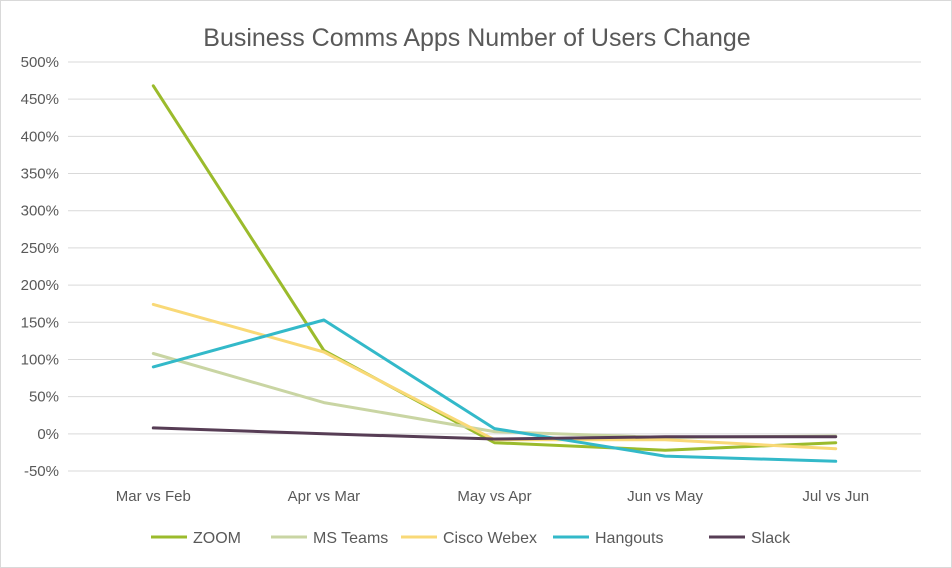 The height and width of the screenshot is (568, 952). Describe the element at coordinates (350, 538) in the screenshot. I see `legend-label-ms-teams: MS Teams` at that location.